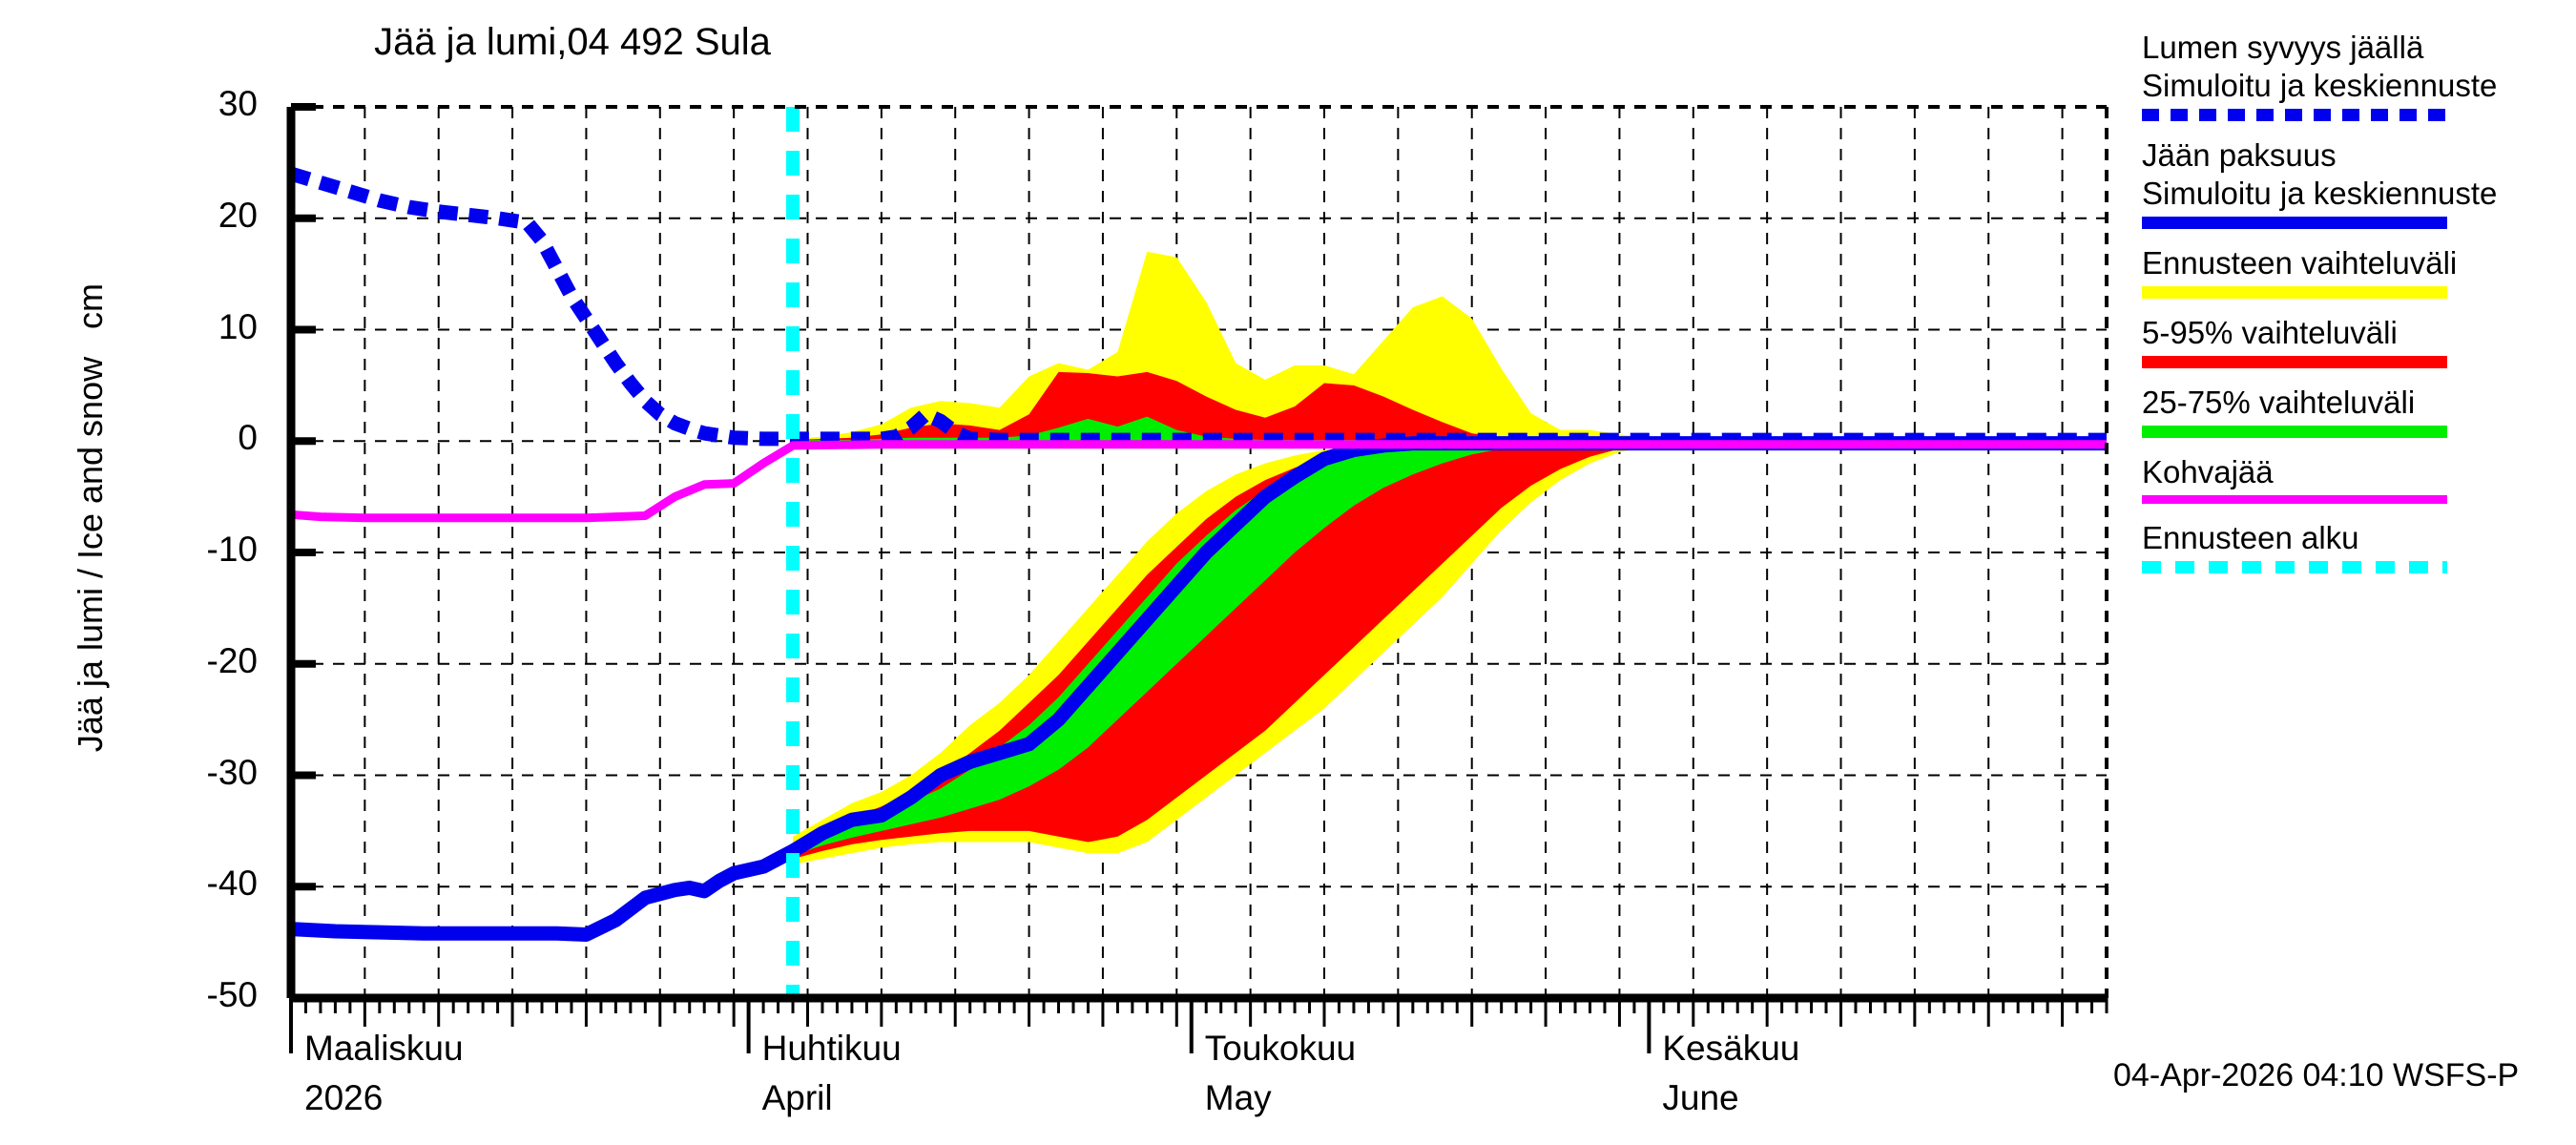 The width and height of the screenshot is (2576, 1145). I want to click on legend-entry-title: Lumen syvyys jäällä, so click(2283, 48).